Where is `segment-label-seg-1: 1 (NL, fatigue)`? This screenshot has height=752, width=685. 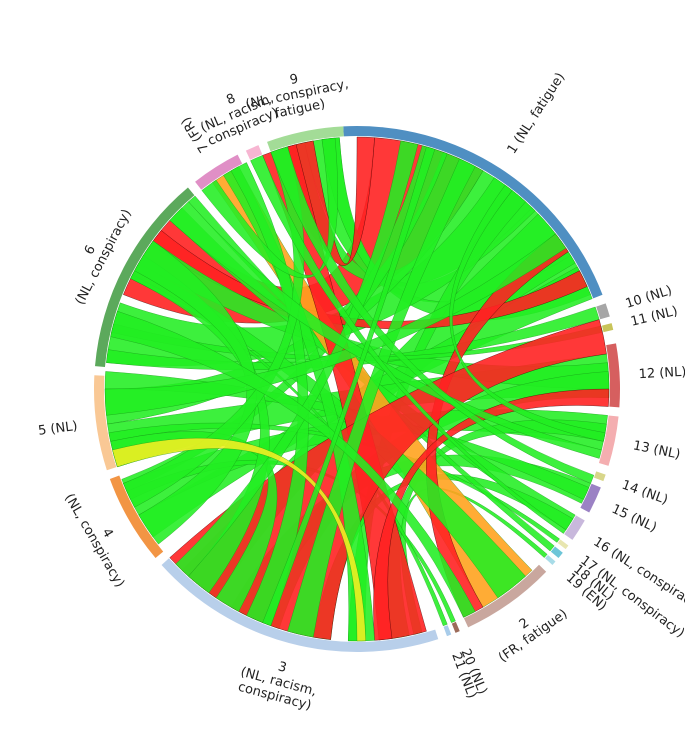
segment-label-seg-1: 1 (NL, fatigue) is located at coordinates (537, 113).